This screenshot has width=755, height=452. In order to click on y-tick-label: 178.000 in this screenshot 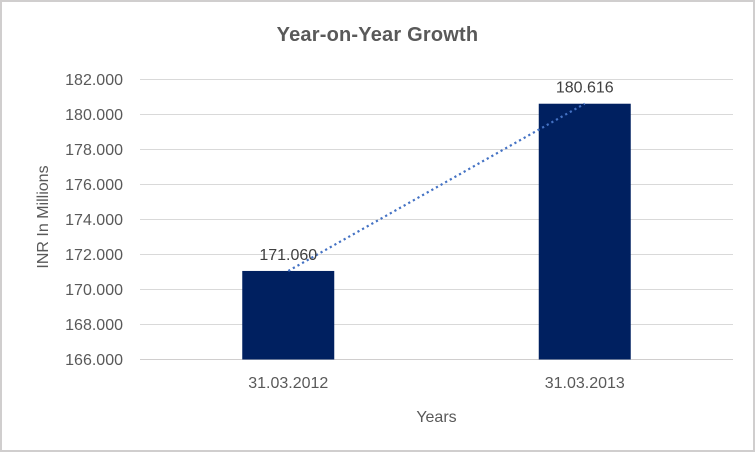, I will do `click(94, 150)`.